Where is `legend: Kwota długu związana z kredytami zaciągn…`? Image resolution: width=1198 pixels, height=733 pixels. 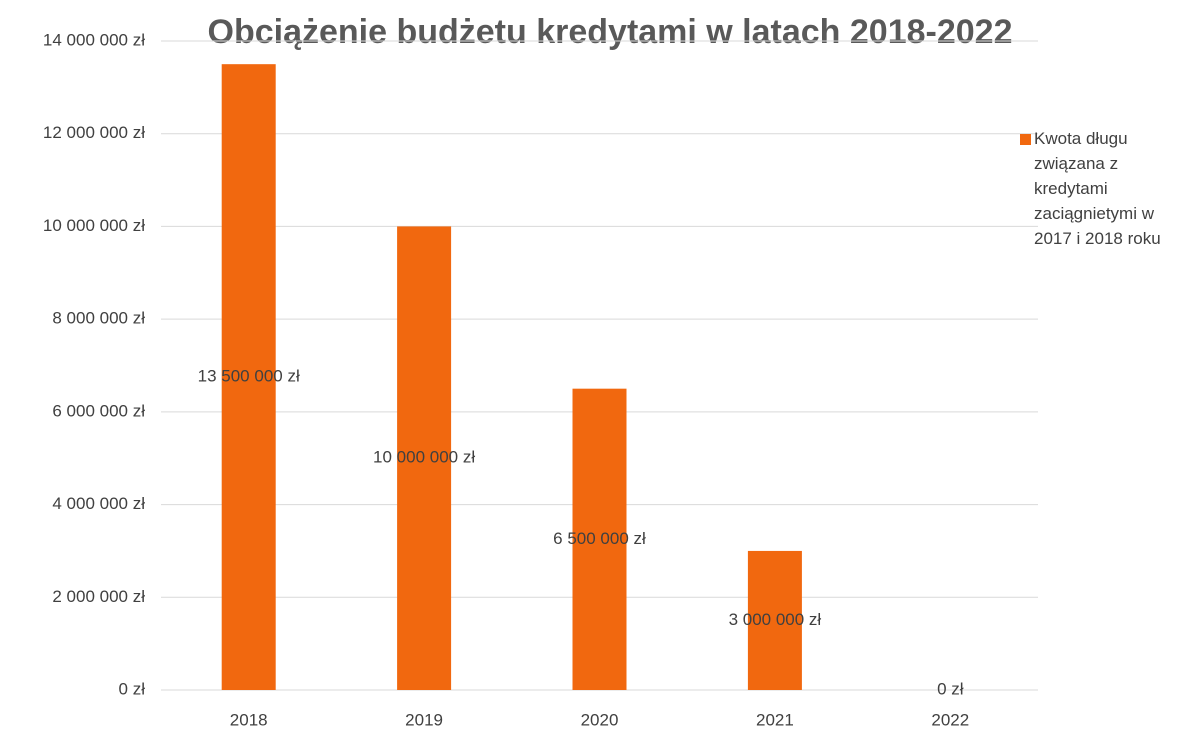 legend: Kwota długu związana z kredytami zaciągn… is located at coordinates (1105, 188).